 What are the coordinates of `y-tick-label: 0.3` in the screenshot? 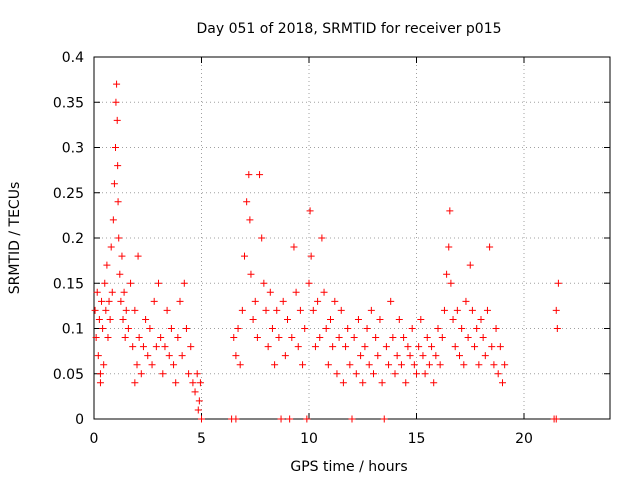 It's located at (73, 149).